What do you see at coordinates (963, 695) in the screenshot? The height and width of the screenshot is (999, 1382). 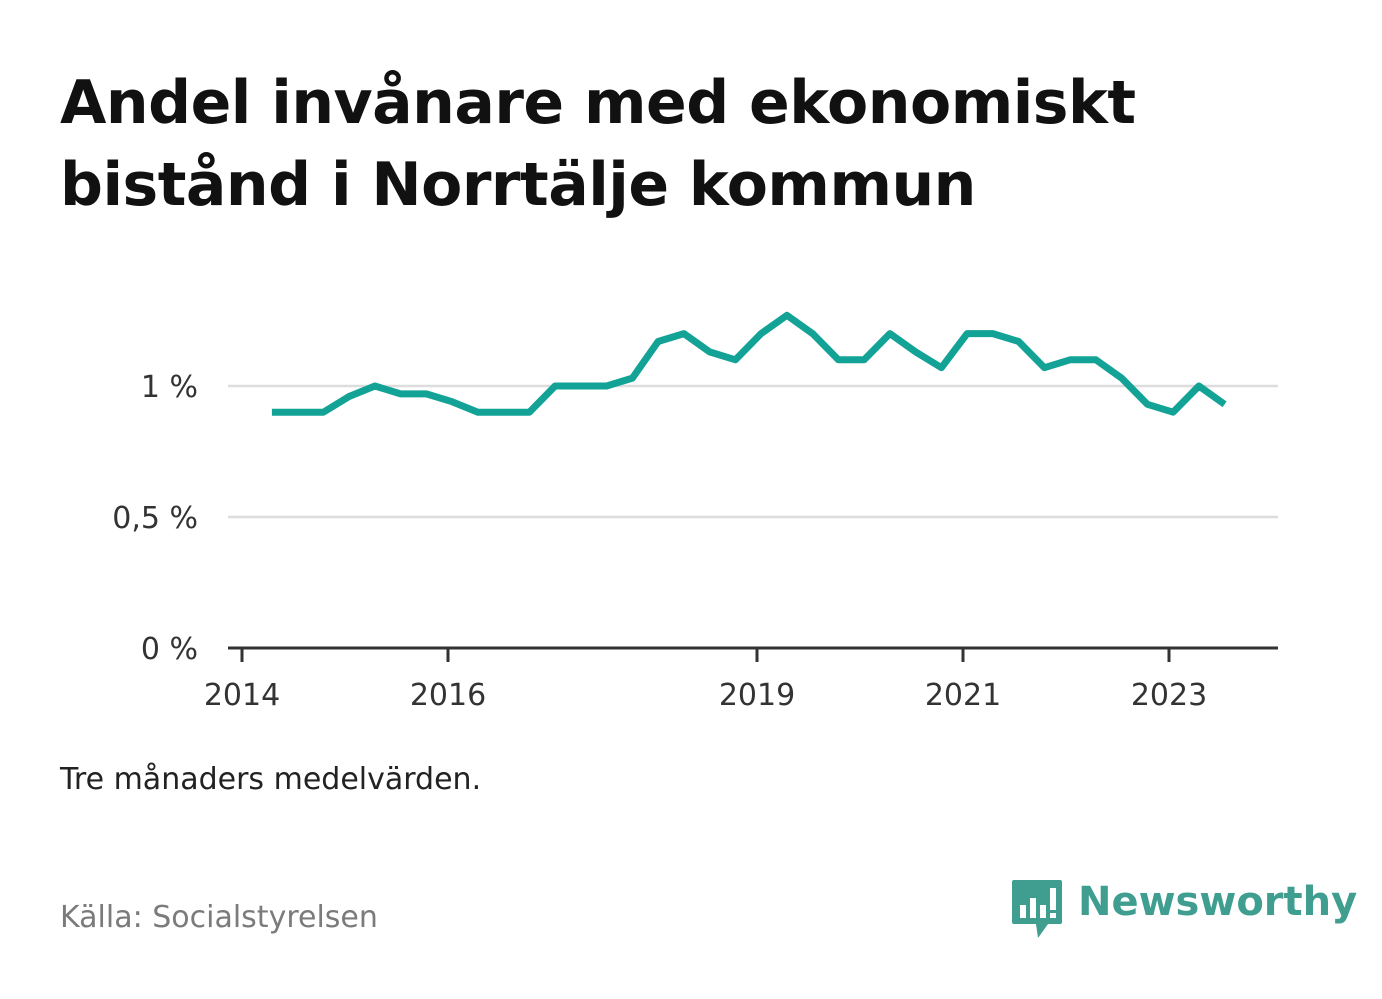 I see `x-tick-label: 2021` at bounding box center [963, 695].